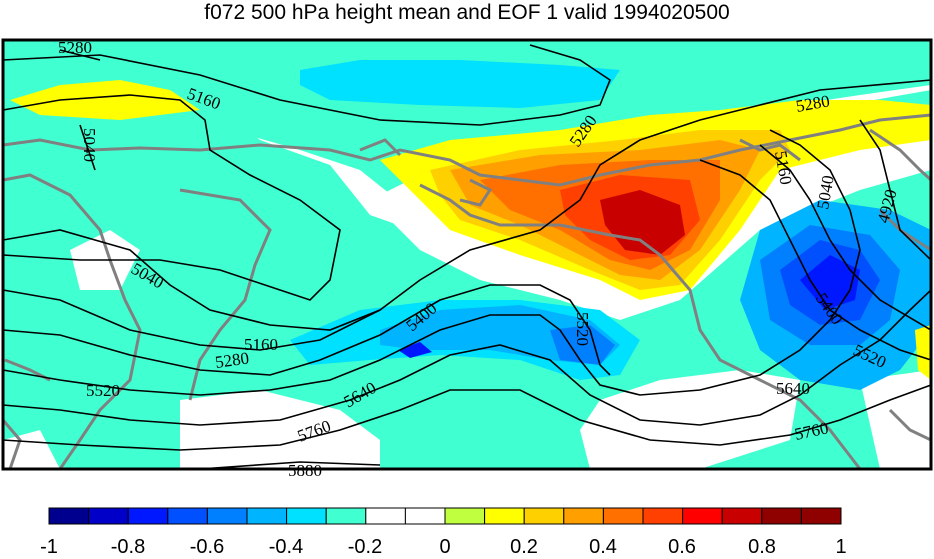 This screenshot has height=559, width=934. I want to click on colorbar-tick-label: 0.4, so click(603, 547).